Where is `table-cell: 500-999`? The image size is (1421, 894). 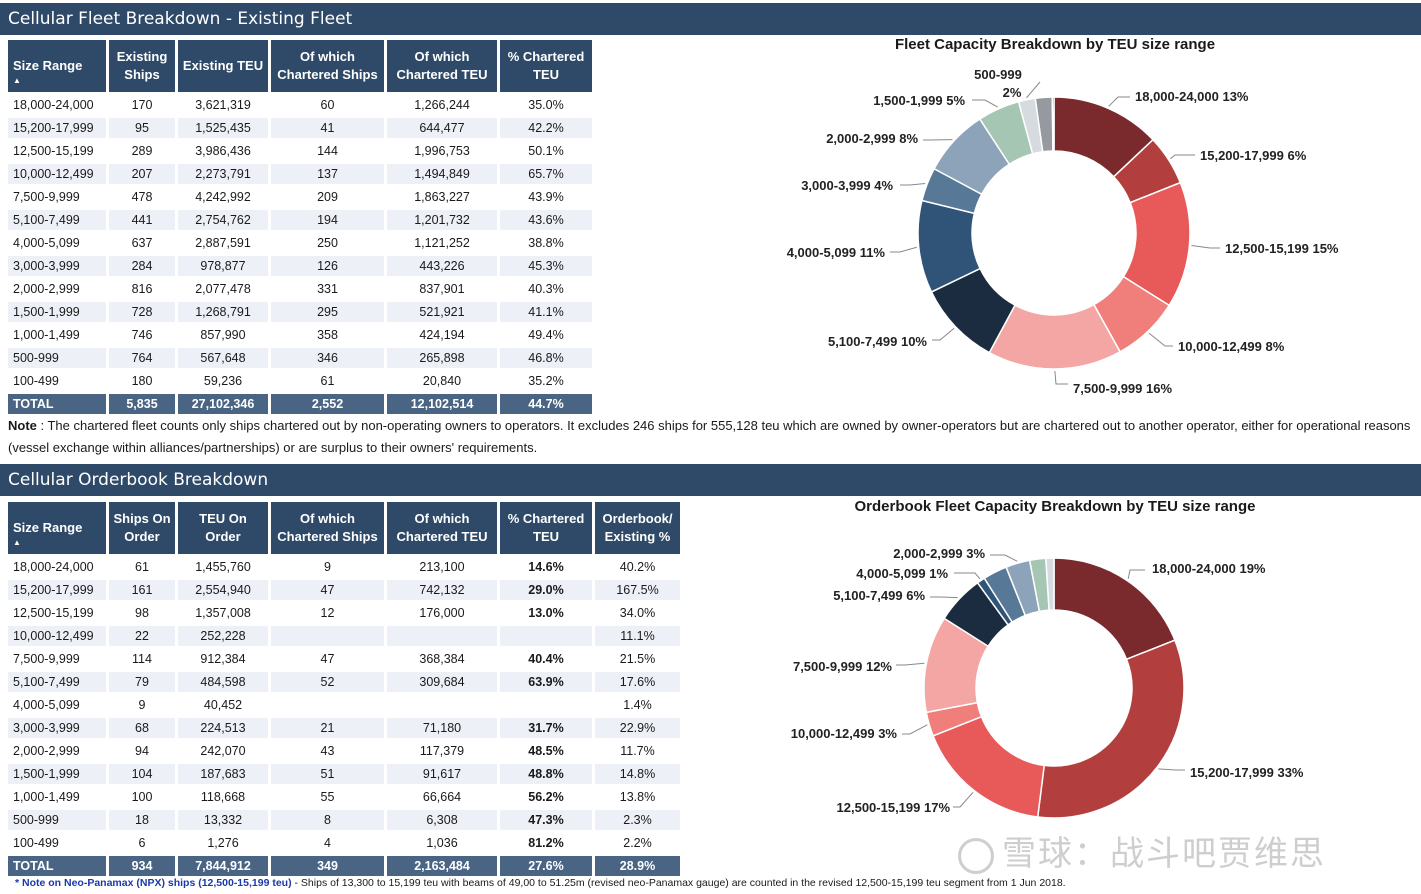 table-cell: 500-999 is located at coordinates (57, 359).